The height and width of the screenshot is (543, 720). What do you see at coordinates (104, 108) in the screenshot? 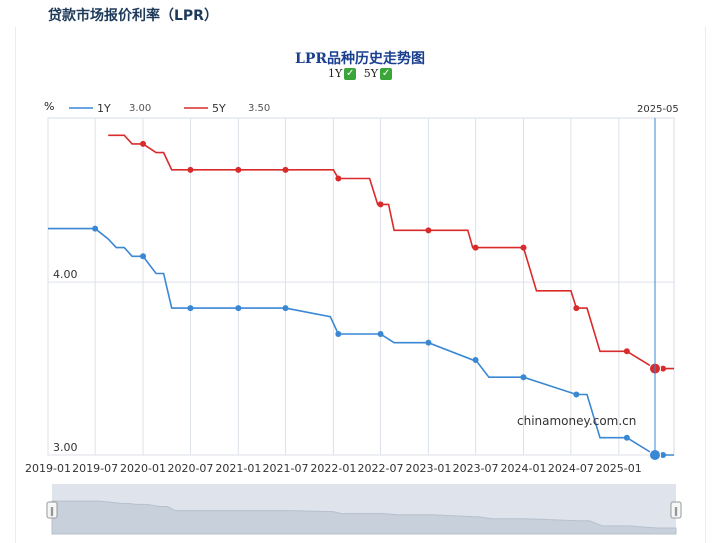
I see `legend-1y-name: 1Y` at bounding box center [104, 108].